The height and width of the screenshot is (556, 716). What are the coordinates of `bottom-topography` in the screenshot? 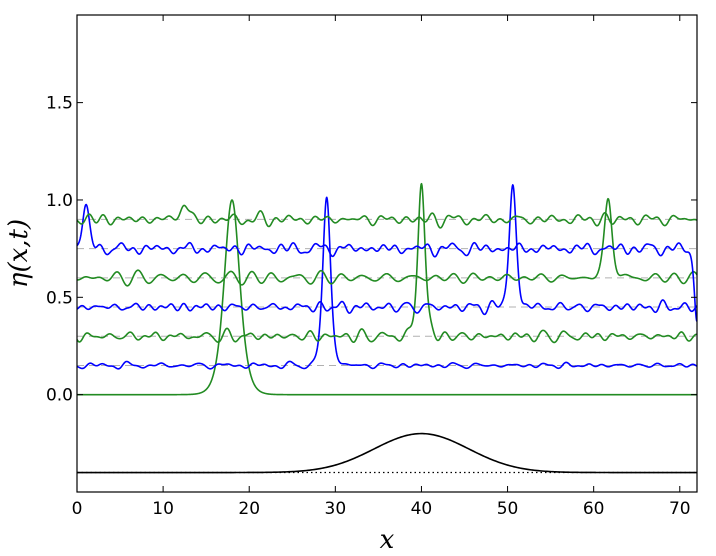 It's located at (387, 453).